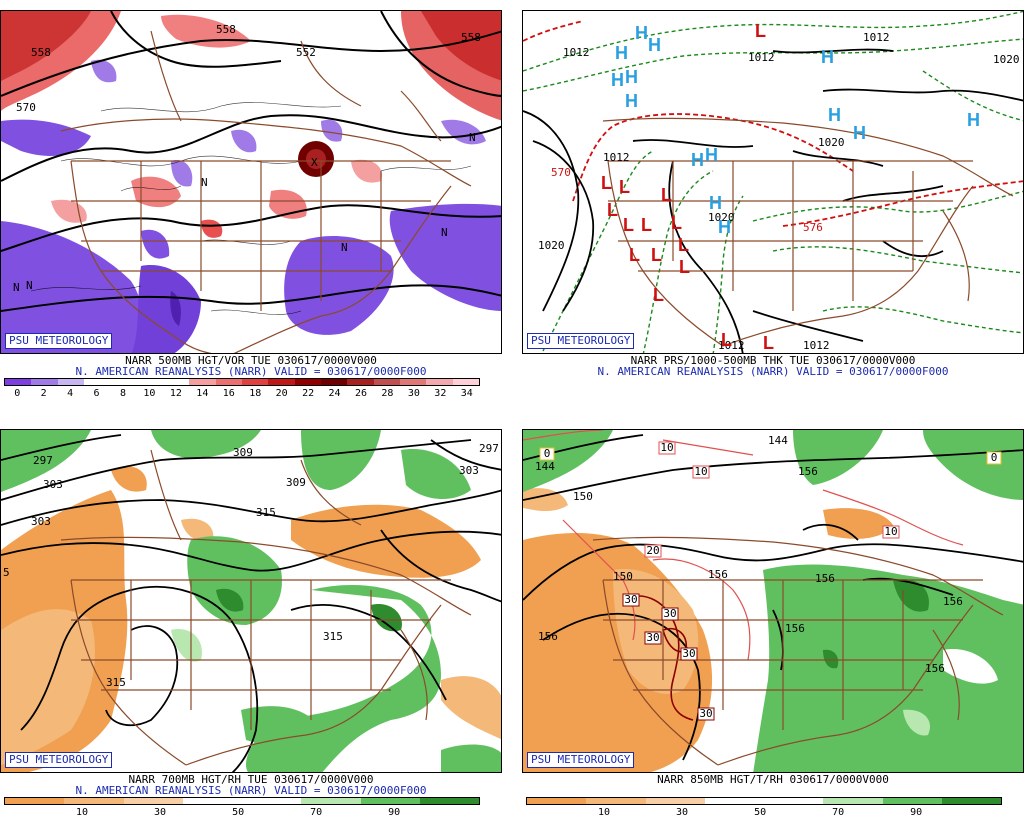 This screenshot has height=819, width=1024. Describe the element at coordinates (916, 812) in the screenshot. I see `colorbar-tick-label: 90` at that location.